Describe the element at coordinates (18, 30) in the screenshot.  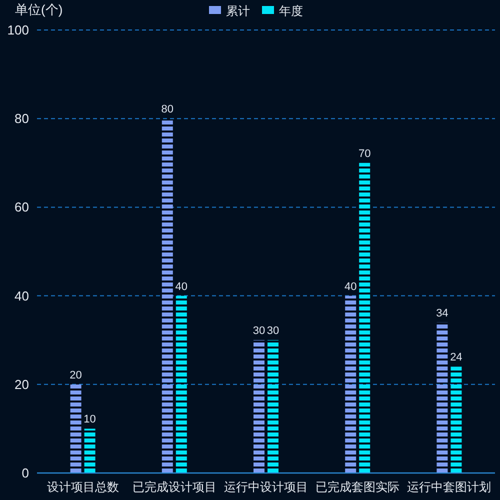
I see `y-tick-label: 100` at that location.